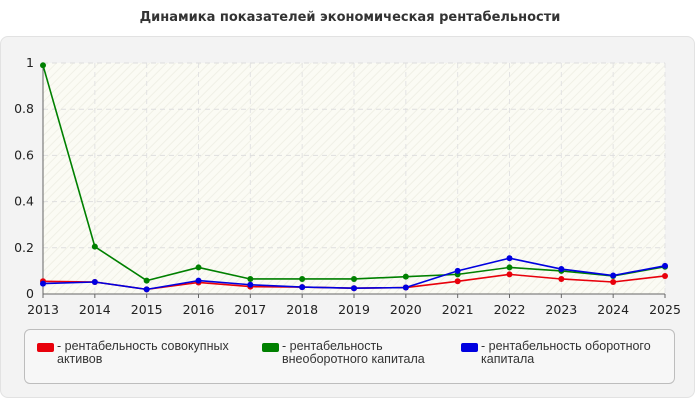 The image size is (700, 400). What do you see at coordinates (24, 108) in the screenshot?
I see `y-tick-label: 0.8` at bounding box center [24, 108].